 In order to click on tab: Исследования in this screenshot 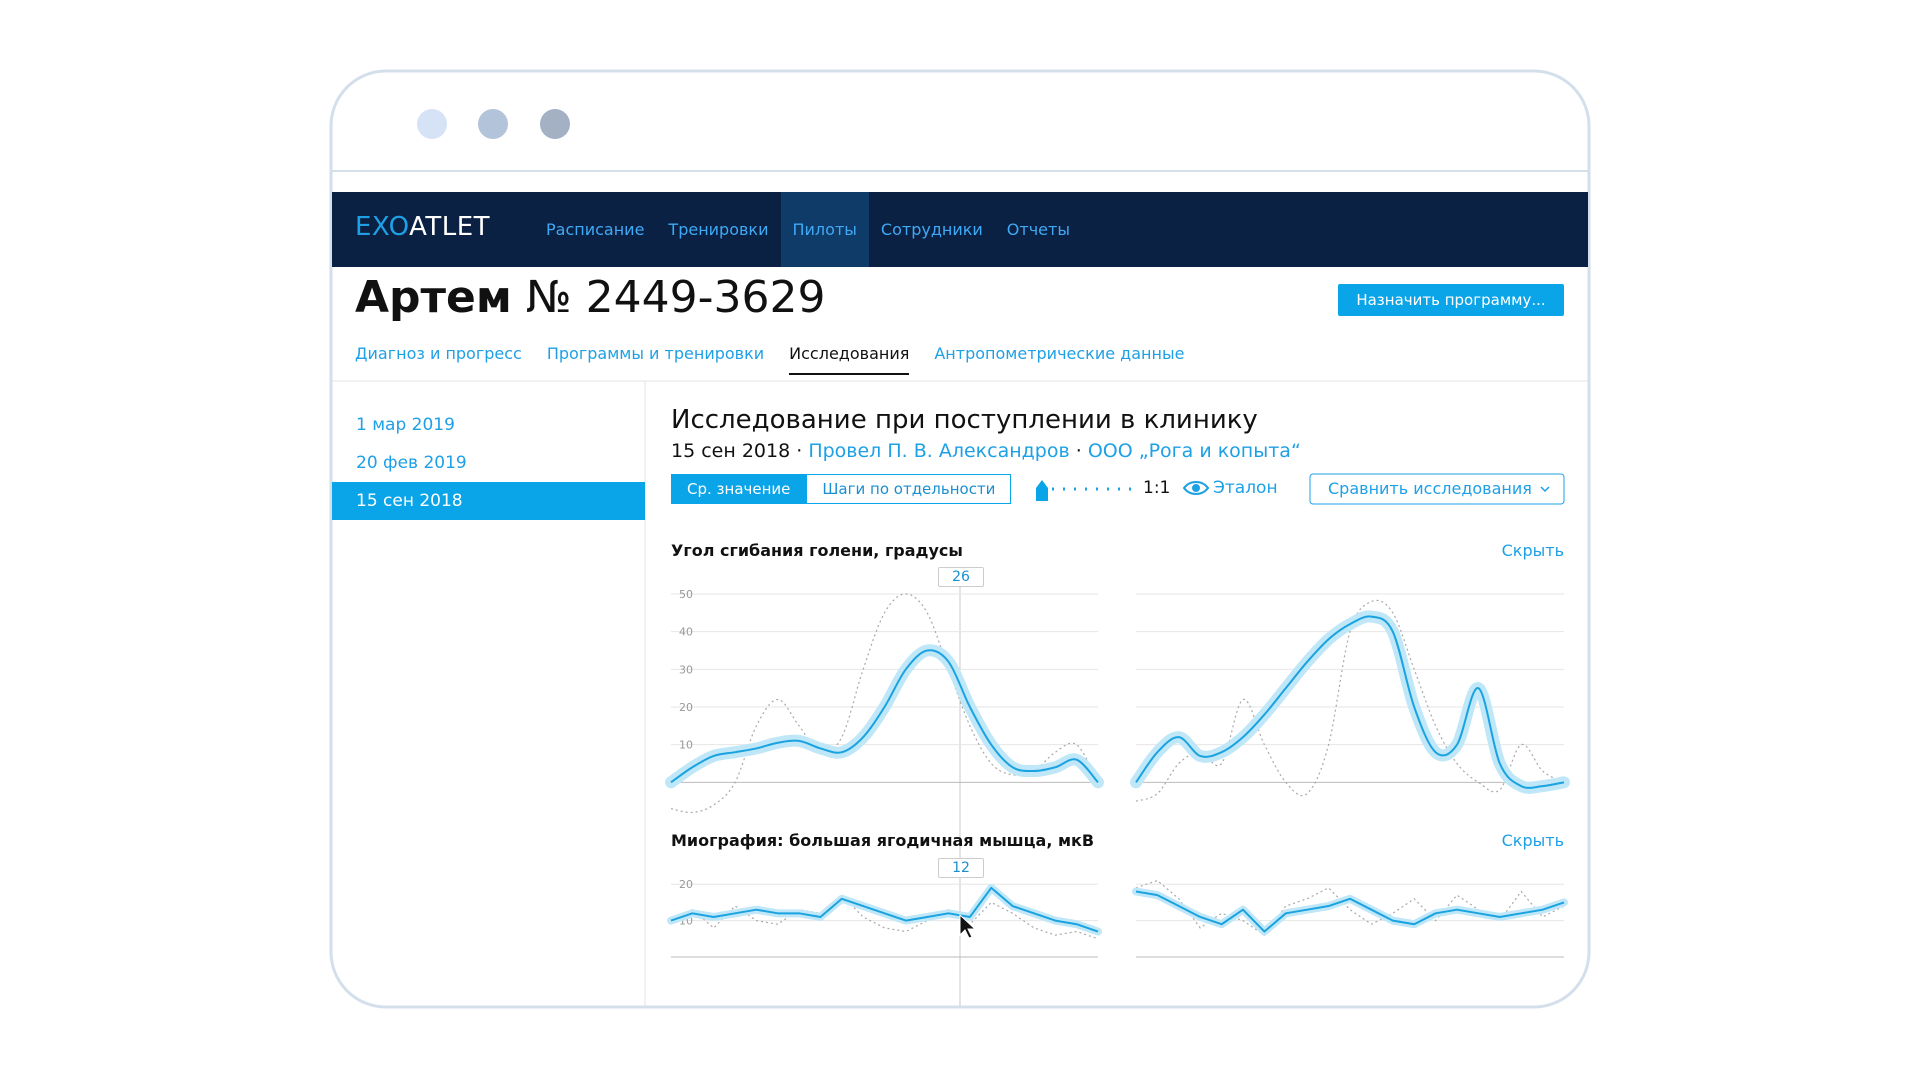, I will do `click(849, 359)`.